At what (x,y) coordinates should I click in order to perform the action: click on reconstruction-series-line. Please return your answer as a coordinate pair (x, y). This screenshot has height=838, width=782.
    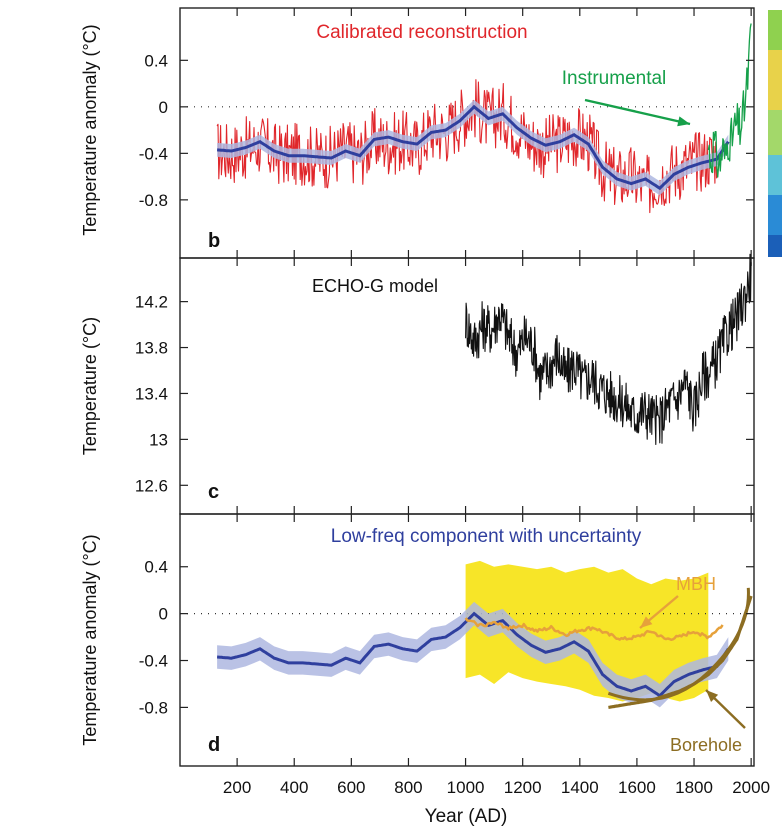
    Looking at the image, I should click on (467, 146).